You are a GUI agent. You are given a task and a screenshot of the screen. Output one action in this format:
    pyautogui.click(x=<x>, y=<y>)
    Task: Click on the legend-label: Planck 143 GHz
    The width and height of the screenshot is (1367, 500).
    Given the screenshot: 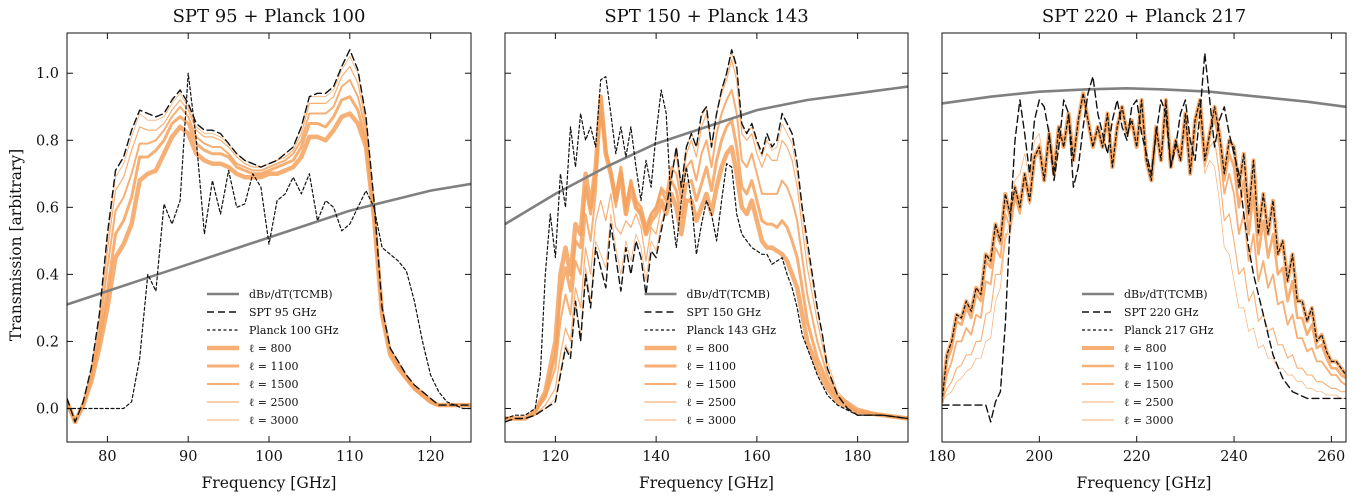 What is the action you would take?
    pyautogui.click(x=732, y=330)
    